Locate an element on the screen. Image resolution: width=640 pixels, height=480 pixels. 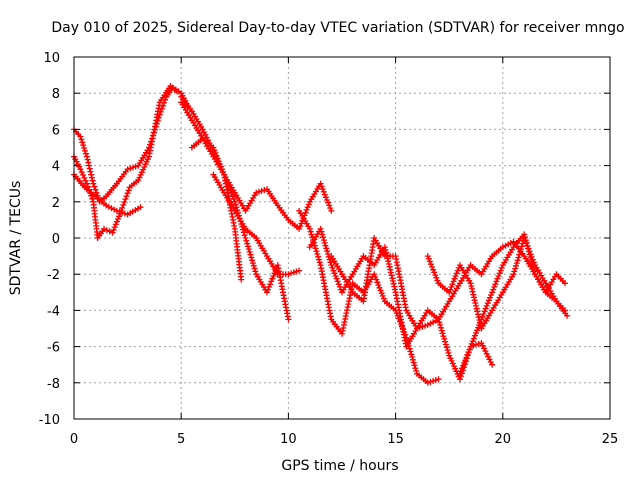
y-tick-label: 8 is located at coordinates (56, 94).